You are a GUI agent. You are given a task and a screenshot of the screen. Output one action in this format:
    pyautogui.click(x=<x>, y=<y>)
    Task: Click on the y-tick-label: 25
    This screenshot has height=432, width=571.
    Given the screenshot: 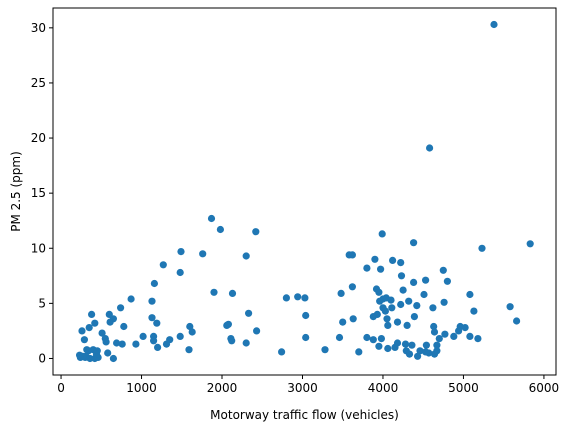 What is the action you would take?
    pyautogui.click(x=38, y=83)
    